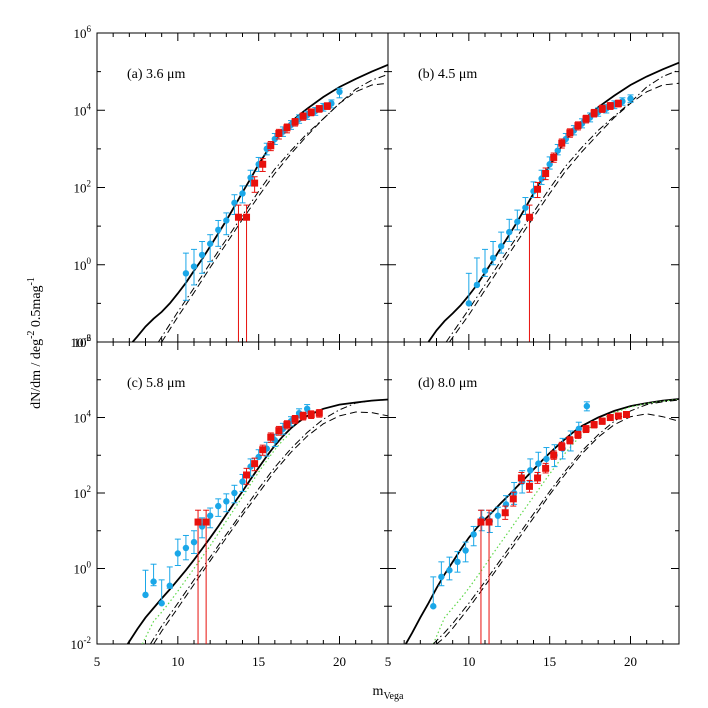 This screenshot has height=708, width=708. I want to click on y-tick-label: 10⁻², so click(81, 341).